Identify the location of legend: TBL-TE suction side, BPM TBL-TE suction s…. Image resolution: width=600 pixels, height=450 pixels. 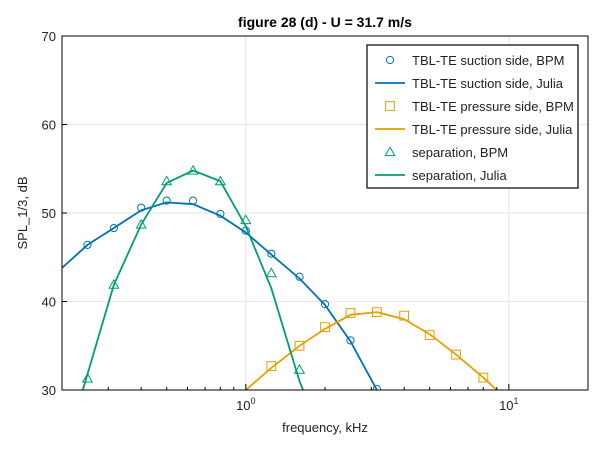
(472, 116).